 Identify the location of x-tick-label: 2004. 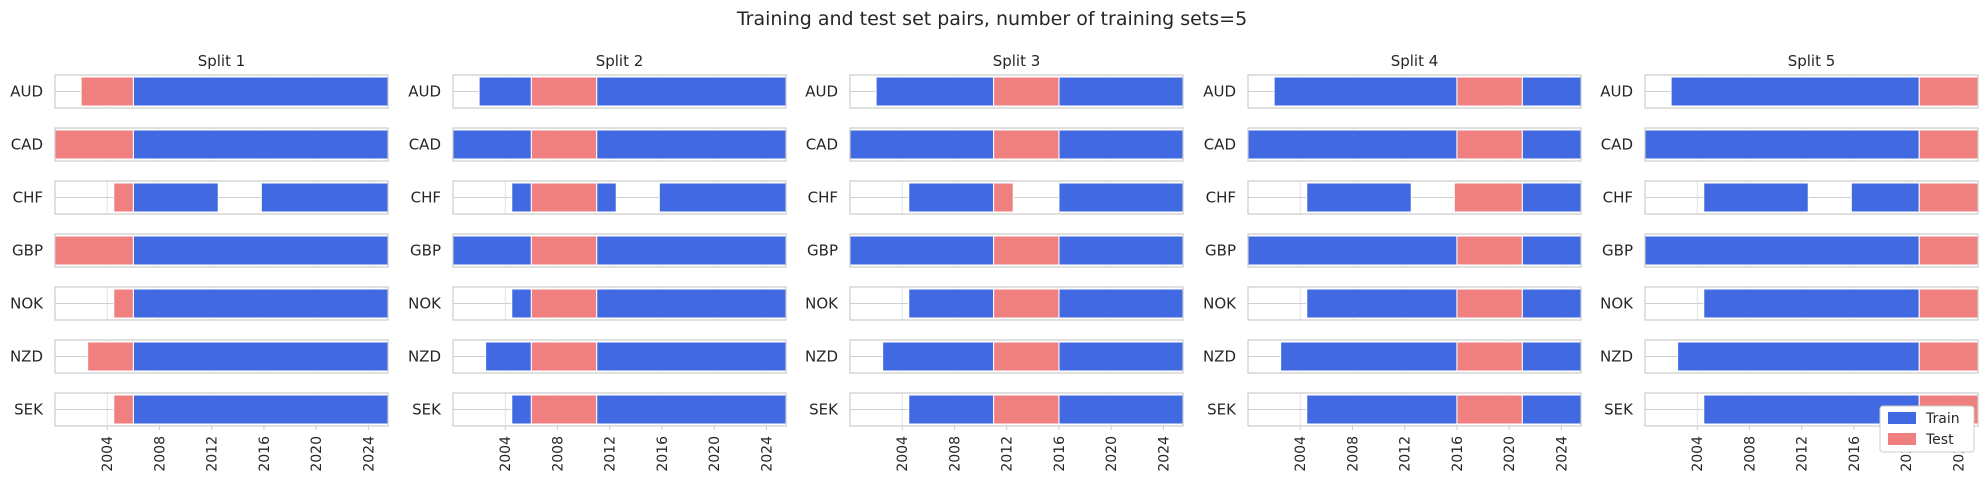
(506, 454).